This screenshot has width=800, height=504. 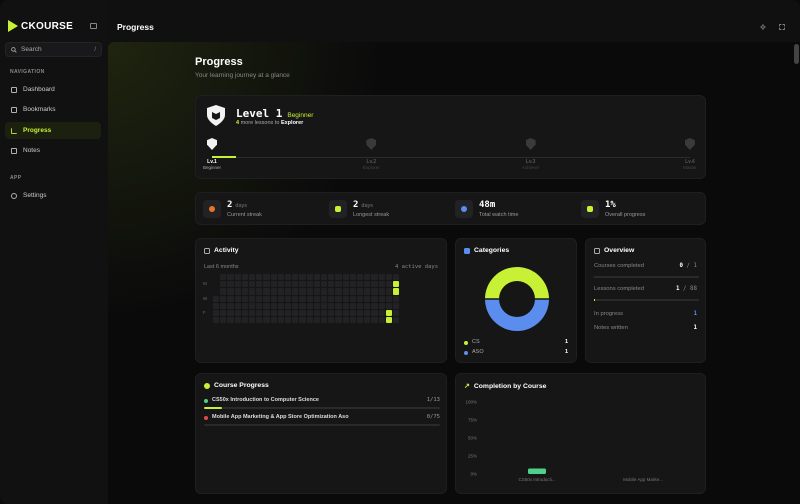 I want to click on fullscreen-icon, so click(x=782, y=27).